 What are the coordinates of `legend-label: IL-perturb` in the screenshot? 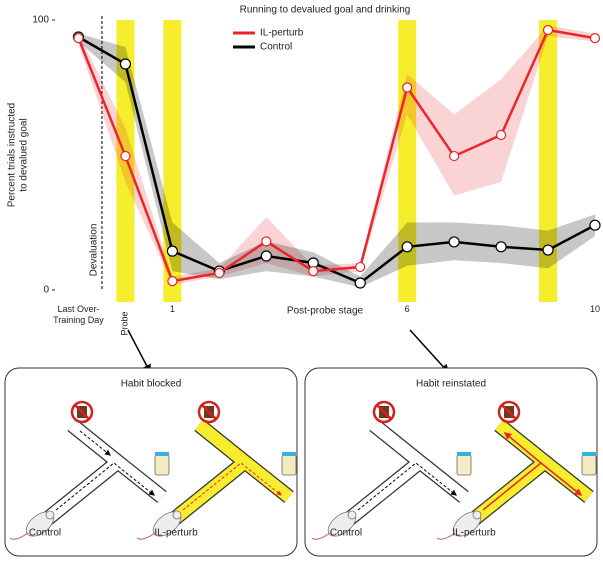 It's located at (282, 33).